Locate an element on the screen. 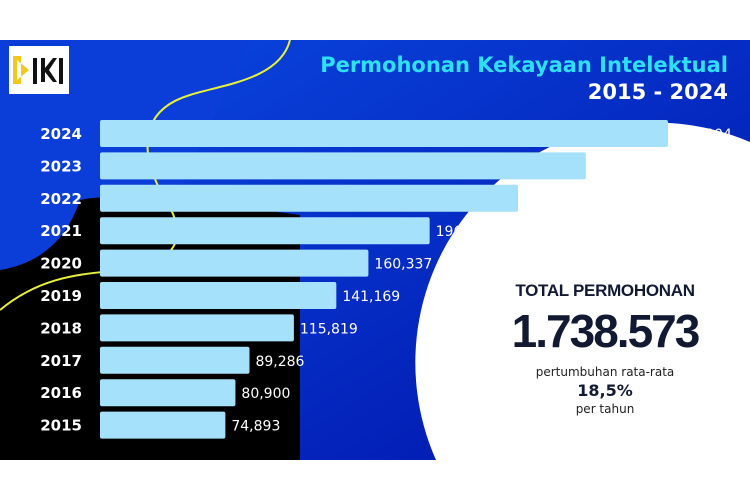 The image size is (750, 500). bar-2022 is located at coordinates (309, 198).